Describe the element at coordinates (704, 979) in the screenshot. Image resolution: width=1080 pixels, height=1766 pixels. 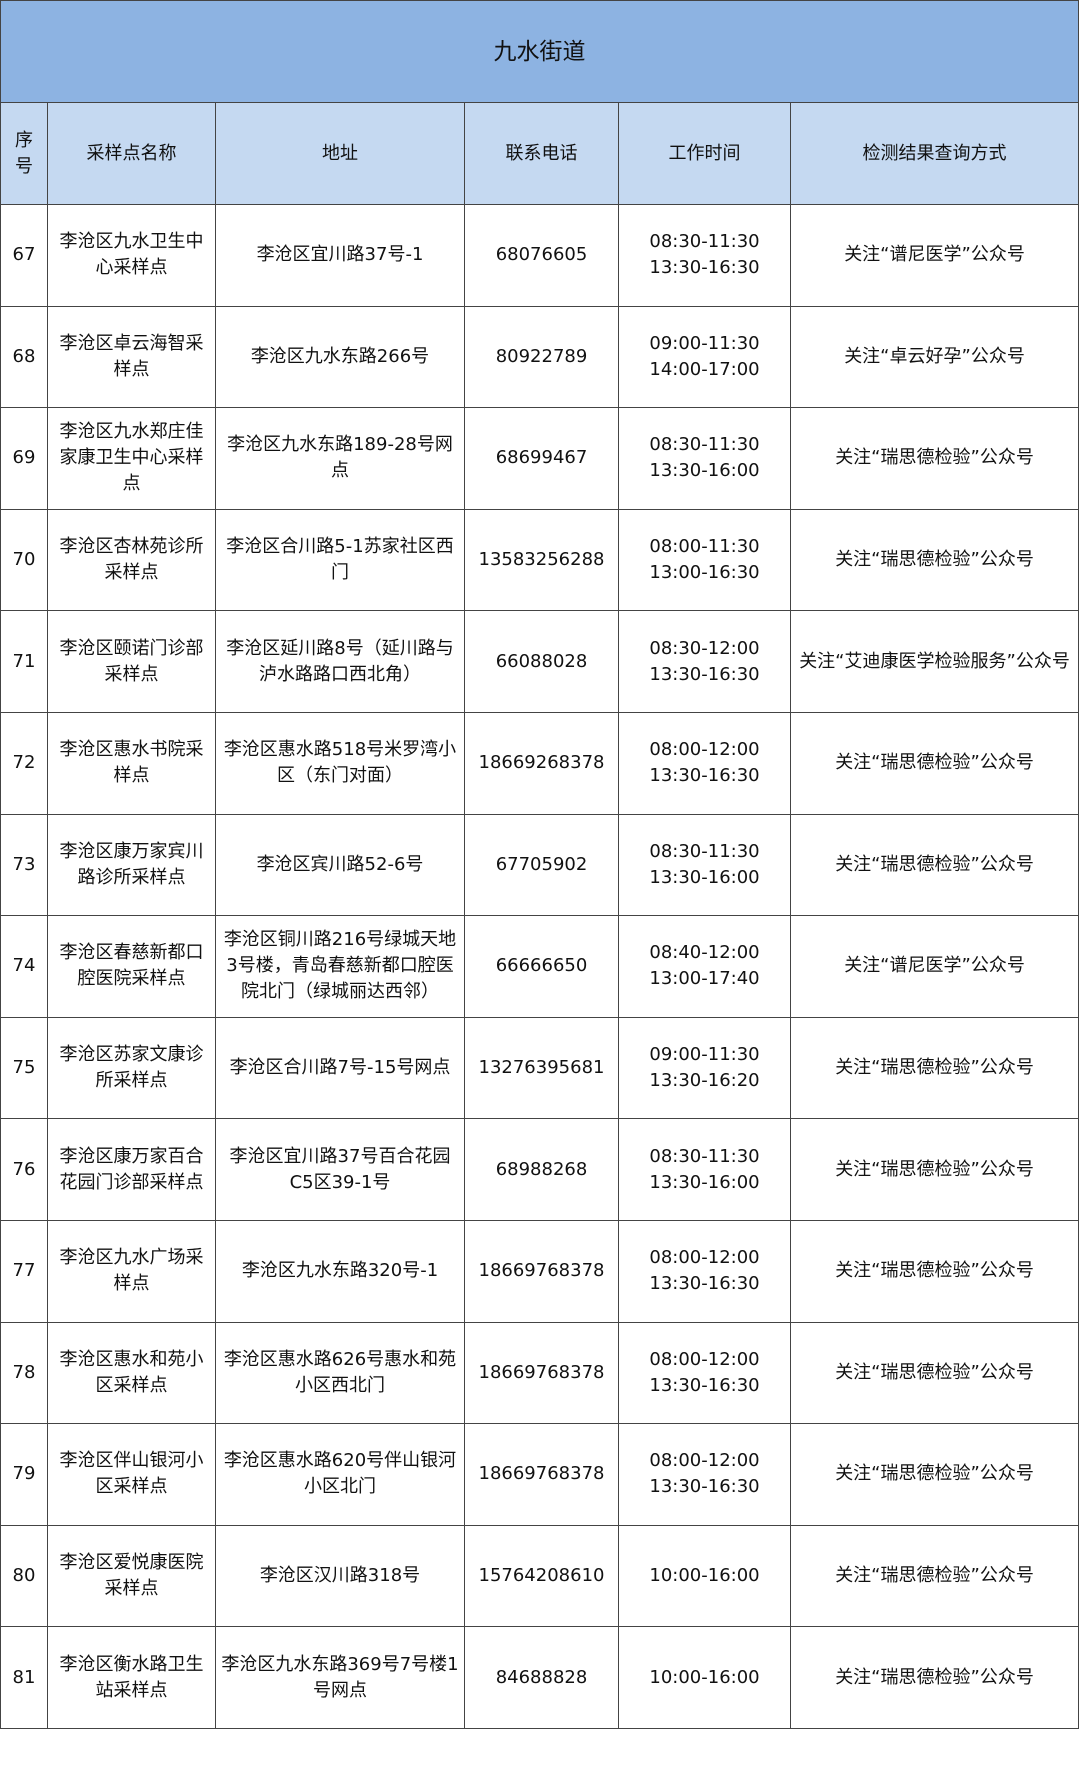
I see `hours-line: 13:00-17:40` at that location.